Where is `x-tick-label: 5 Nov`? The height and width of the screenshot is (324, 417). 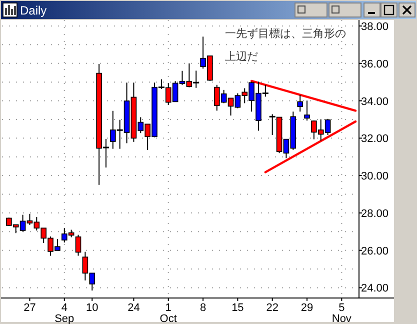
x-tick-label: 5 Nov is located at coordinates (342, 313).